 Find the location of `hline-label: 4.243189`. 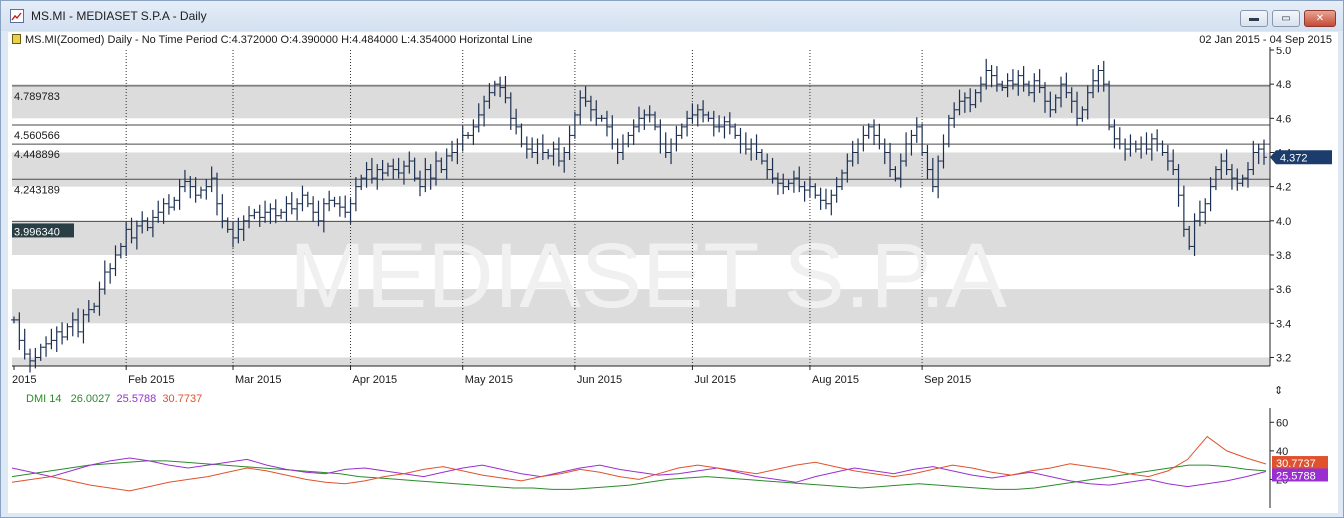

hline-label: 4.243189 is located at coordinates (37, 190).